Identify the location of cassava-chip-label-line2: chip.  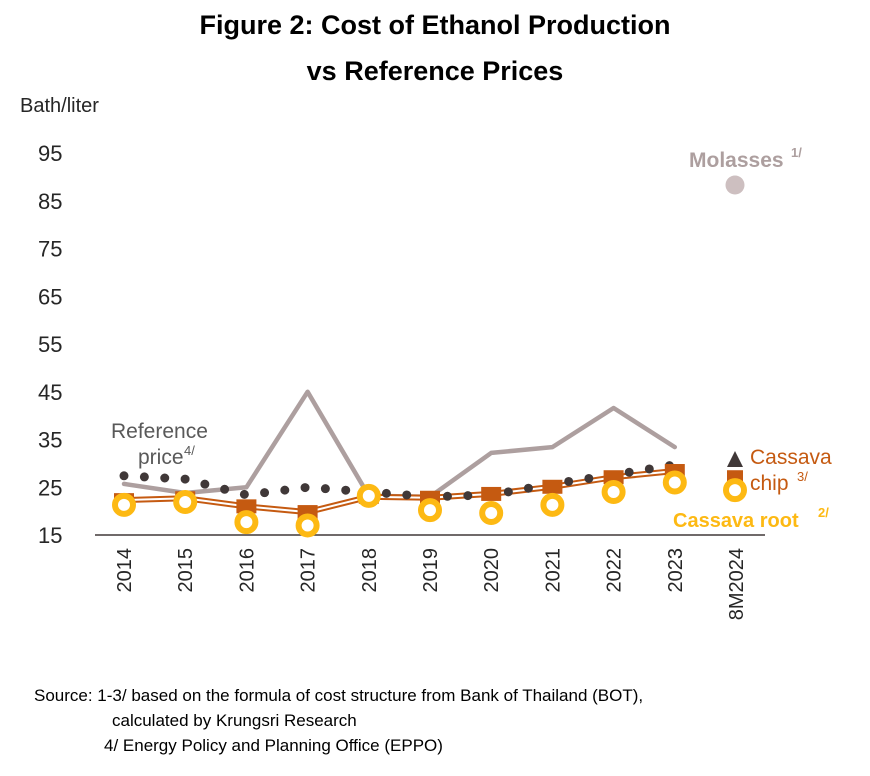
(769, 483).